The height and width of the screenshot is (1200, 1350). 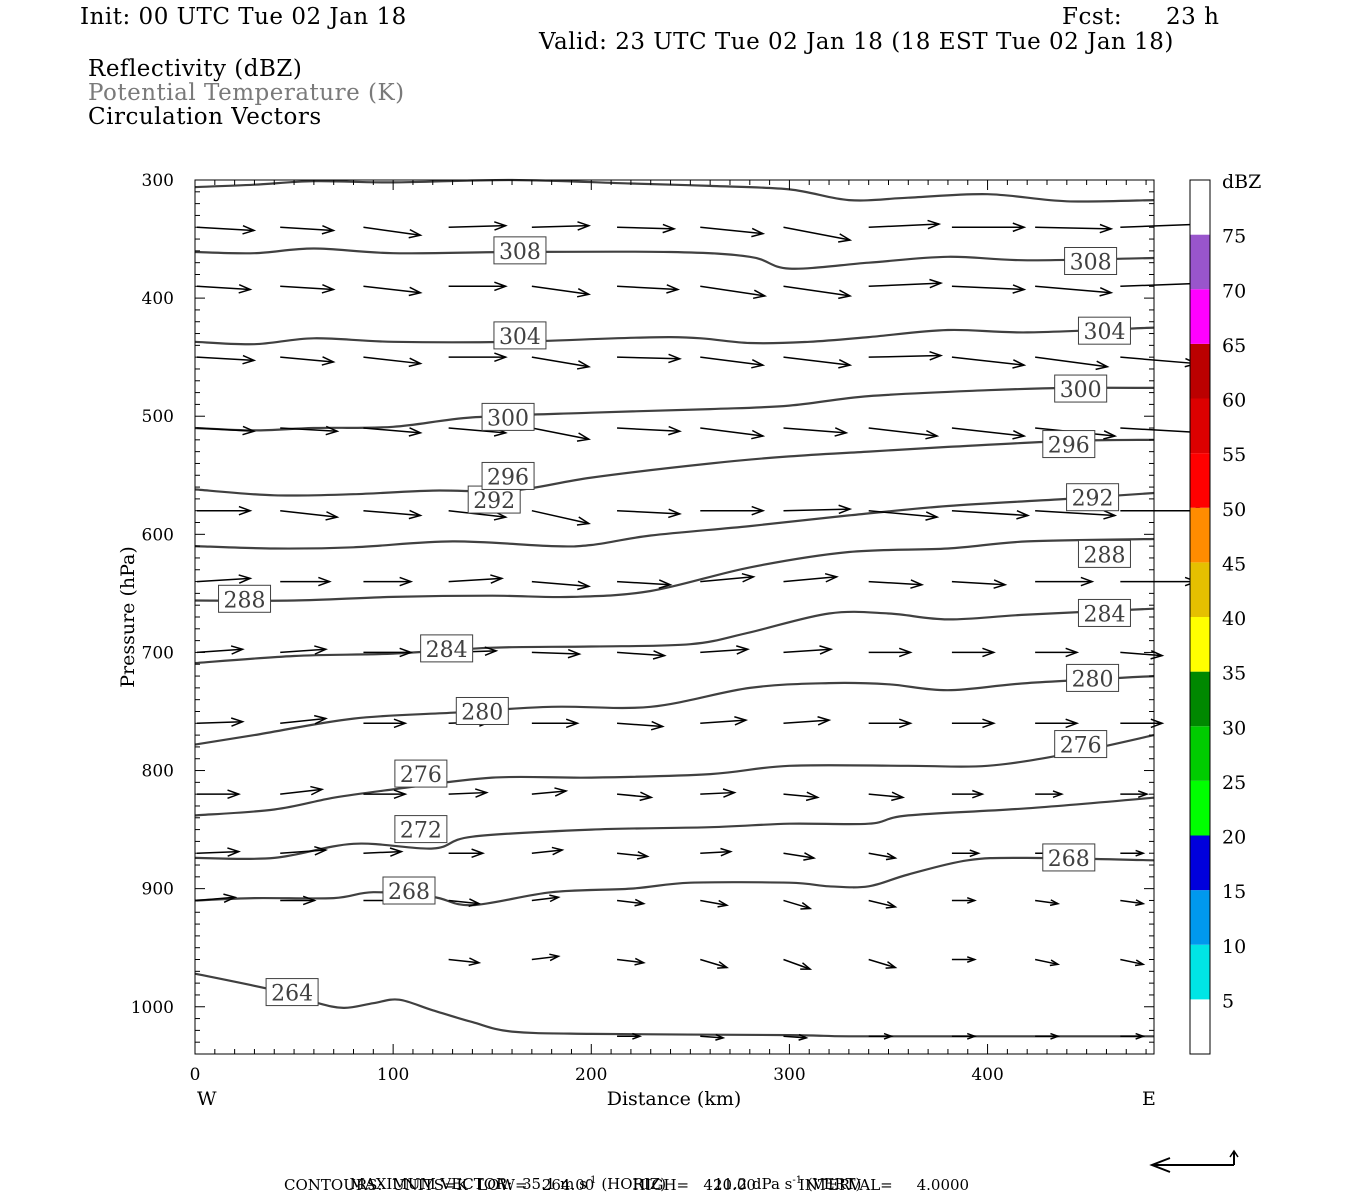 I want to click on field-vectors-title: Circulation Vectors, so click(x=205, y=117).